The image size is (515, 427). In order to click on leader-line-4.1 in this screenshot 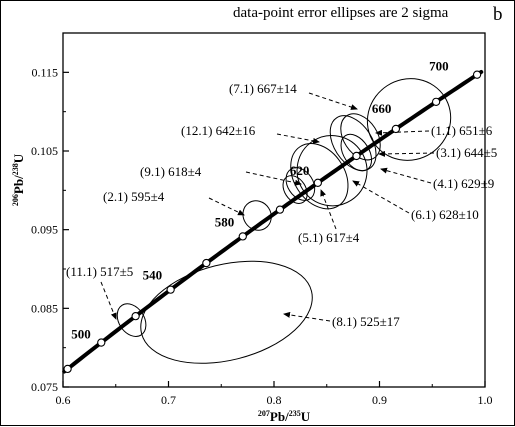, I will do `click(406, 175)`.